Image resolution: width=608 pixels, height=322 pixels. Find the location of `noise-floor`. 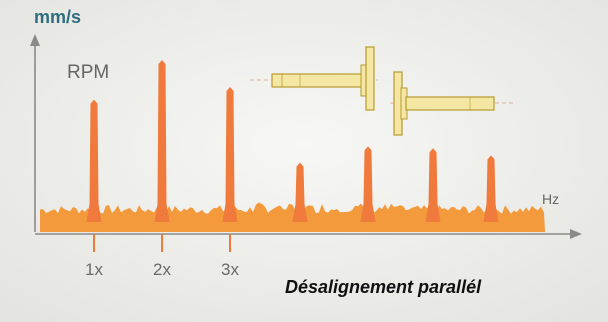

noise-floor is located at coordinates (292, 217).